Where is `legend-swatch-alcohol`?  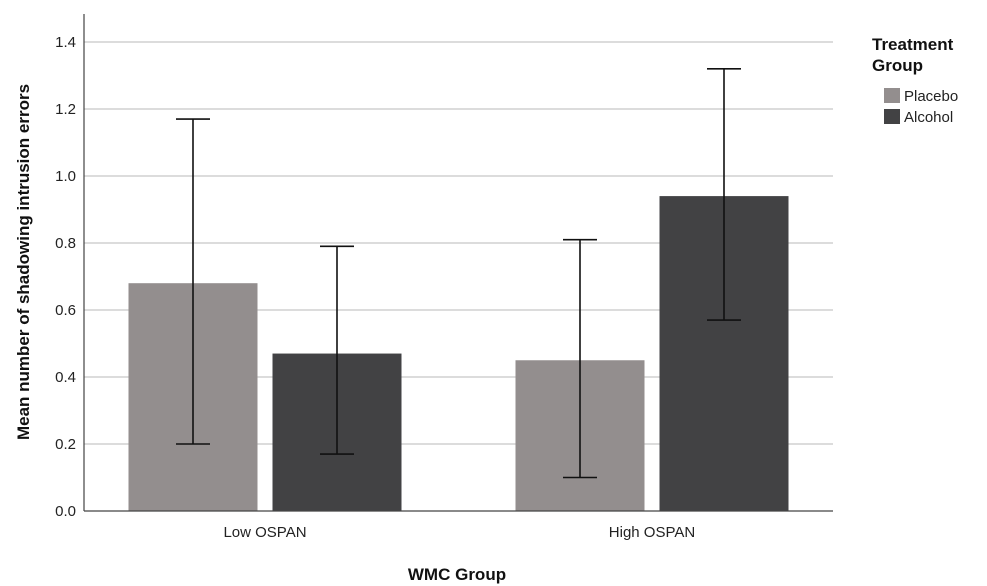 legend-swatch-alcohol is located at coordinates (892, 116).